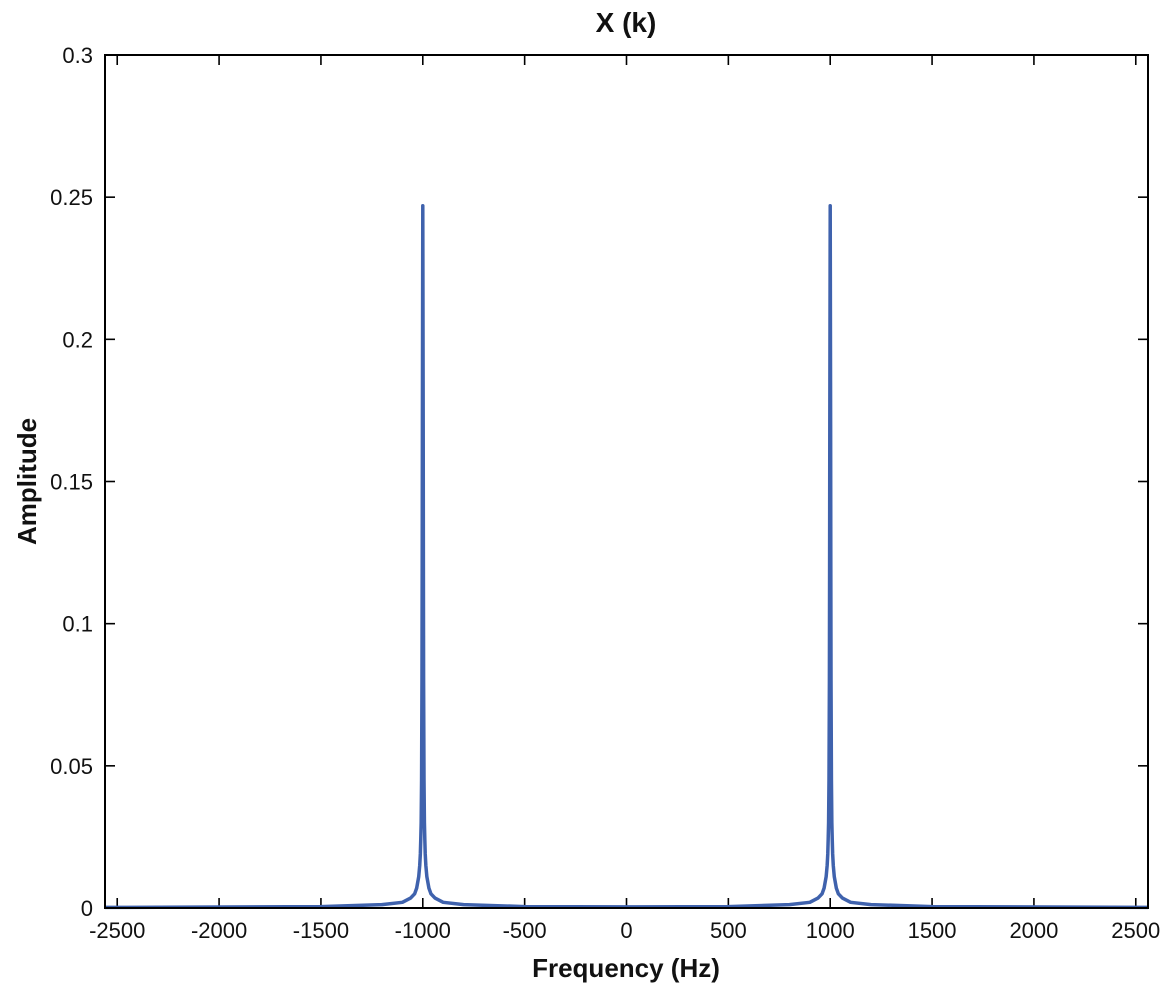  I want to click on x-tick-label: 1500, so click(932, 930).